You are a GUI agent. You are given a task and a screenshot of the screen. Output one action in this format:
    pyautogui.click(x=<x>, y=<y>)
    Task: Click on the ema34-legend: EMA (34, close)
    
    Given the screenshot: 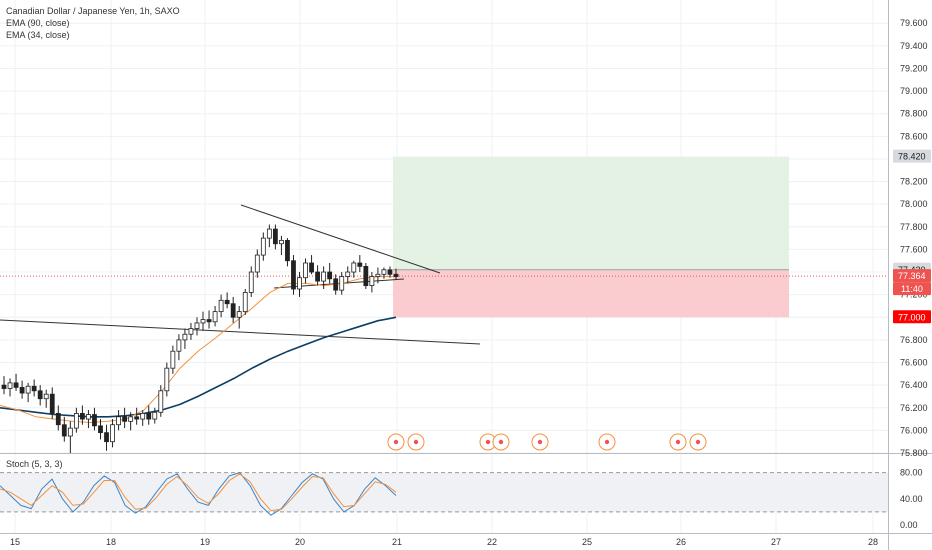 What is the action you would take?
    pyautogui.click(x=38, y=35)
    